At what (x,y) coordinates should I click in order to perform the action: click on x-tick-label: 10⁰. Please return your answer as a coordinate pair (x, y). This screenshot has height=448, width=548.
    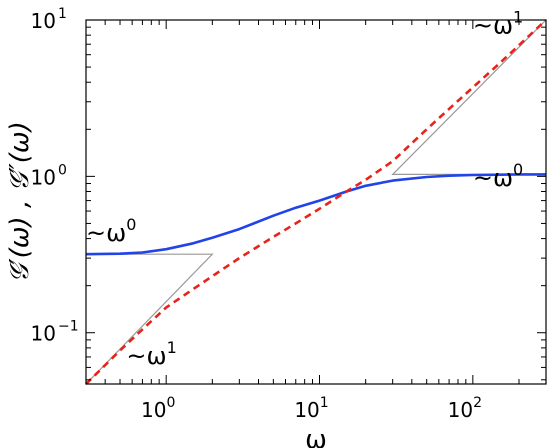
    Looking at the image, I should click on (158, 408).